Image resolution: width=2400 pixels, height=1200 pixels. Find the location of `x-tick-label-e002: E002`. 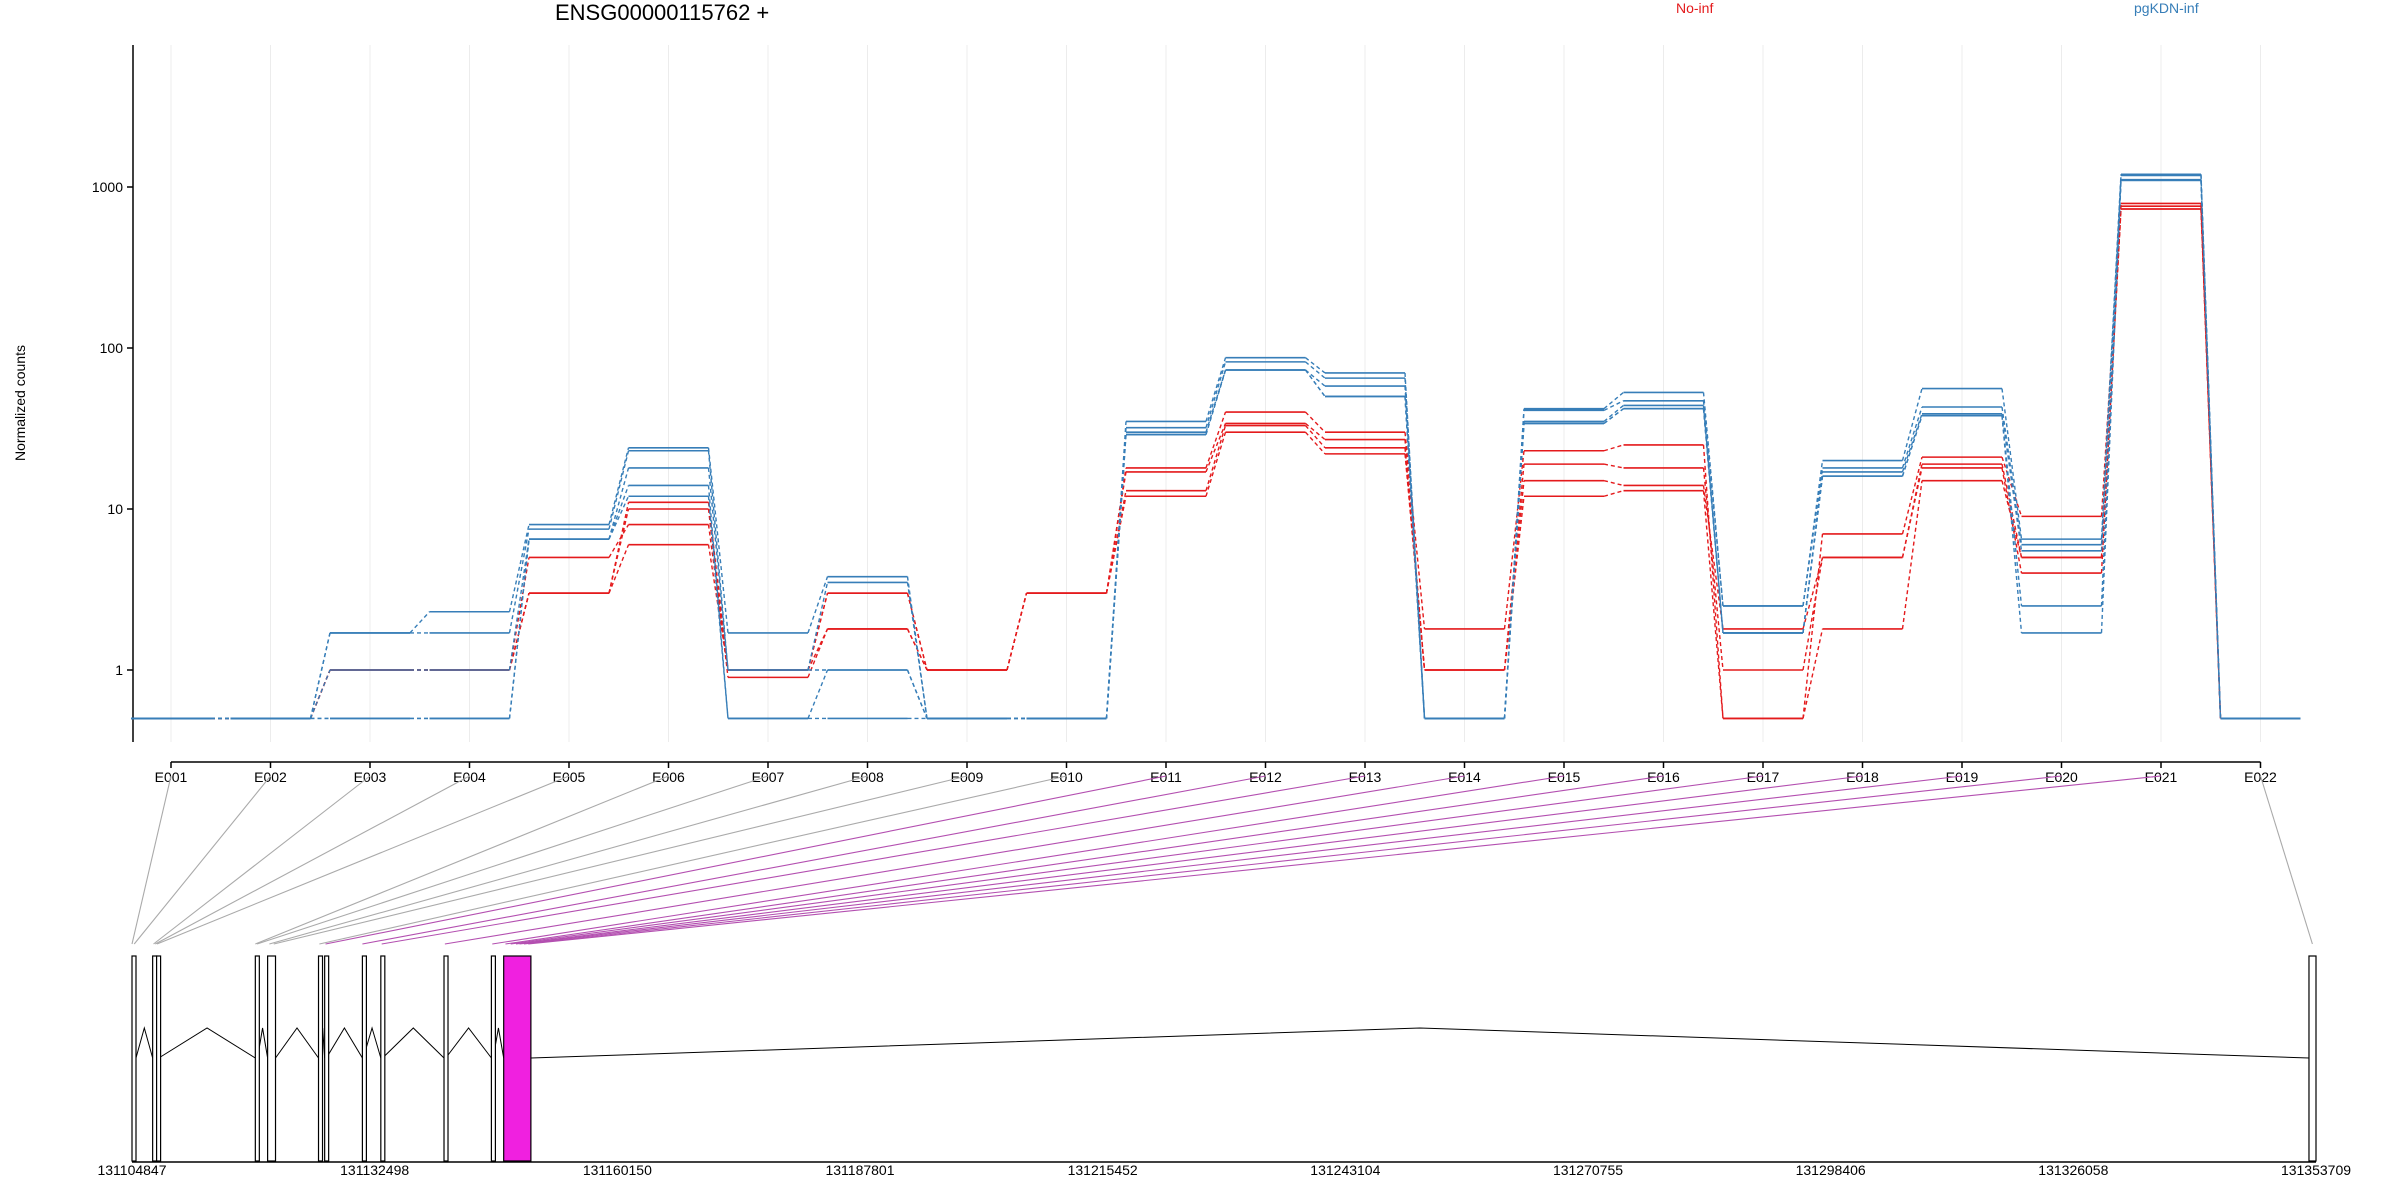

x-tick-label-e002: E002 is located at coordinates (270, 777).